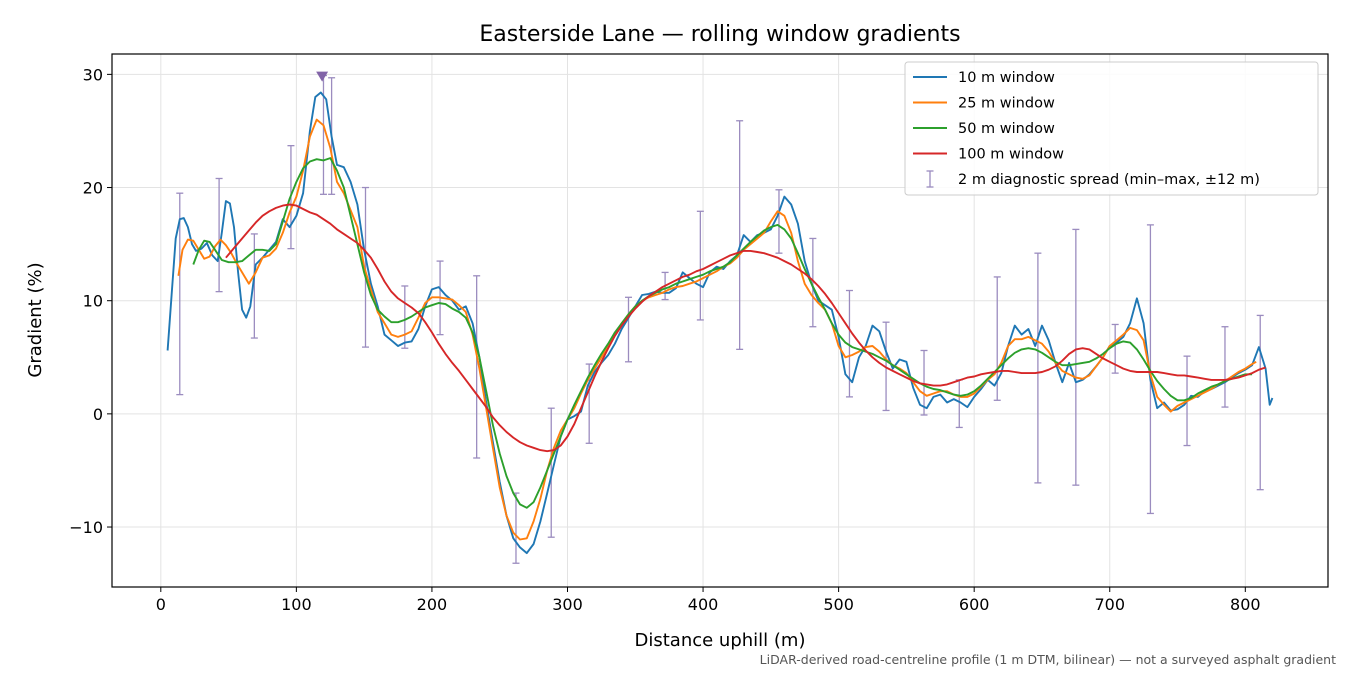 Image resolution: width=1350 pixels, height=675 pixels. What do you see at coordinates (703, 604) in the screenshot?
I see `x-tick-label: 400` at bounding box center [703, 604].